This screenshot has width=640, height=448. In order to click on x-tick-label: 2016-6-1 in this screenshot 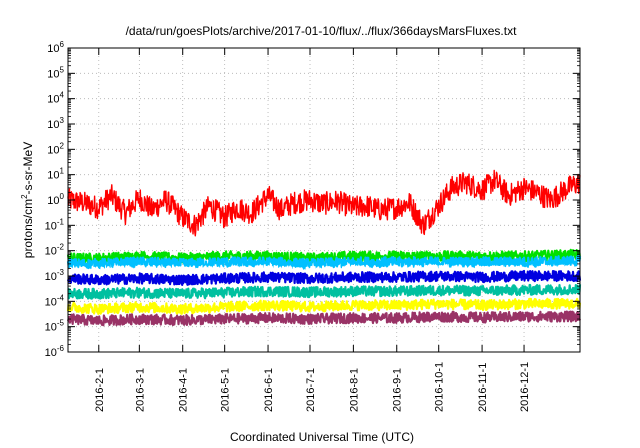, I will do `click(269, 390)`.